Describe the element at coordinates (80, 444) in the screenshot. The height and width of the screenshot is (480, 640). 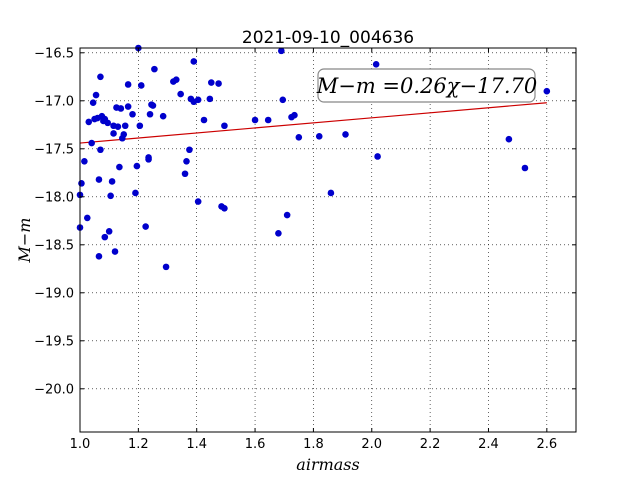
I see `x-tick-label: 1.0` at that location.